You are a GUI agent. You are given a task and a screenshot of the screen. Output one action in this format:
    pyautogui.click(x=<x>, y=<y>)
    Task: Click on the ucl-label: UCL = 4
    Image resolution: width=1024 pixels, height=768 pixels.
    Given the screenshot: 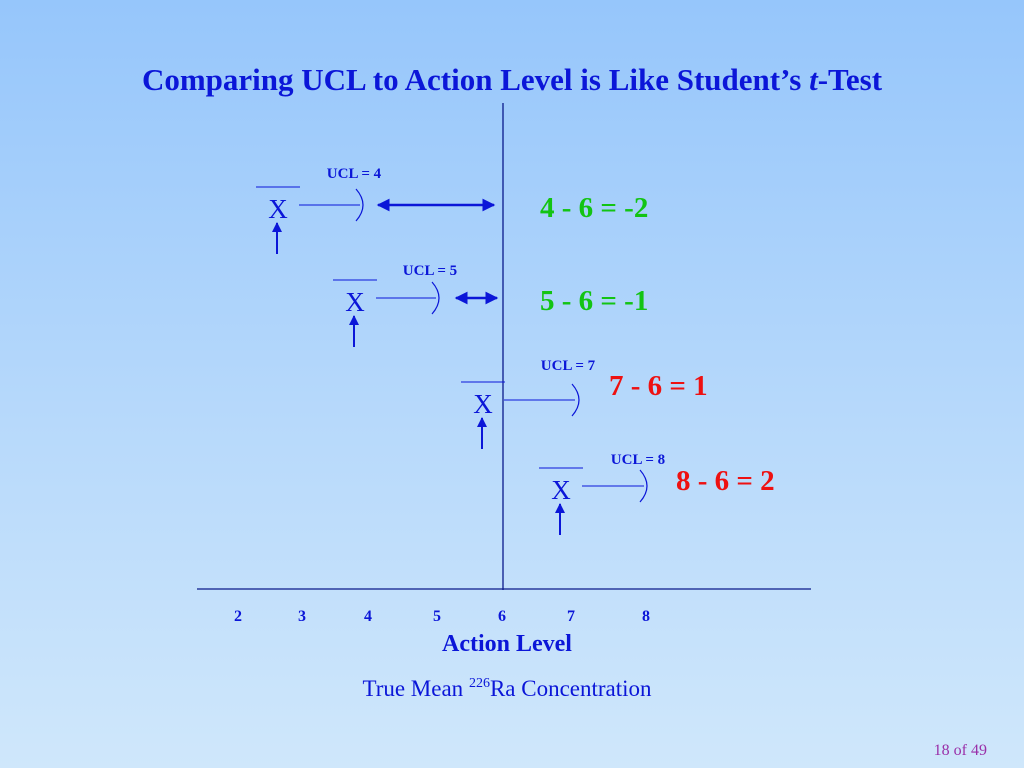 What is the action you would take?
    pyautogui.click(x=354, y=174)
    